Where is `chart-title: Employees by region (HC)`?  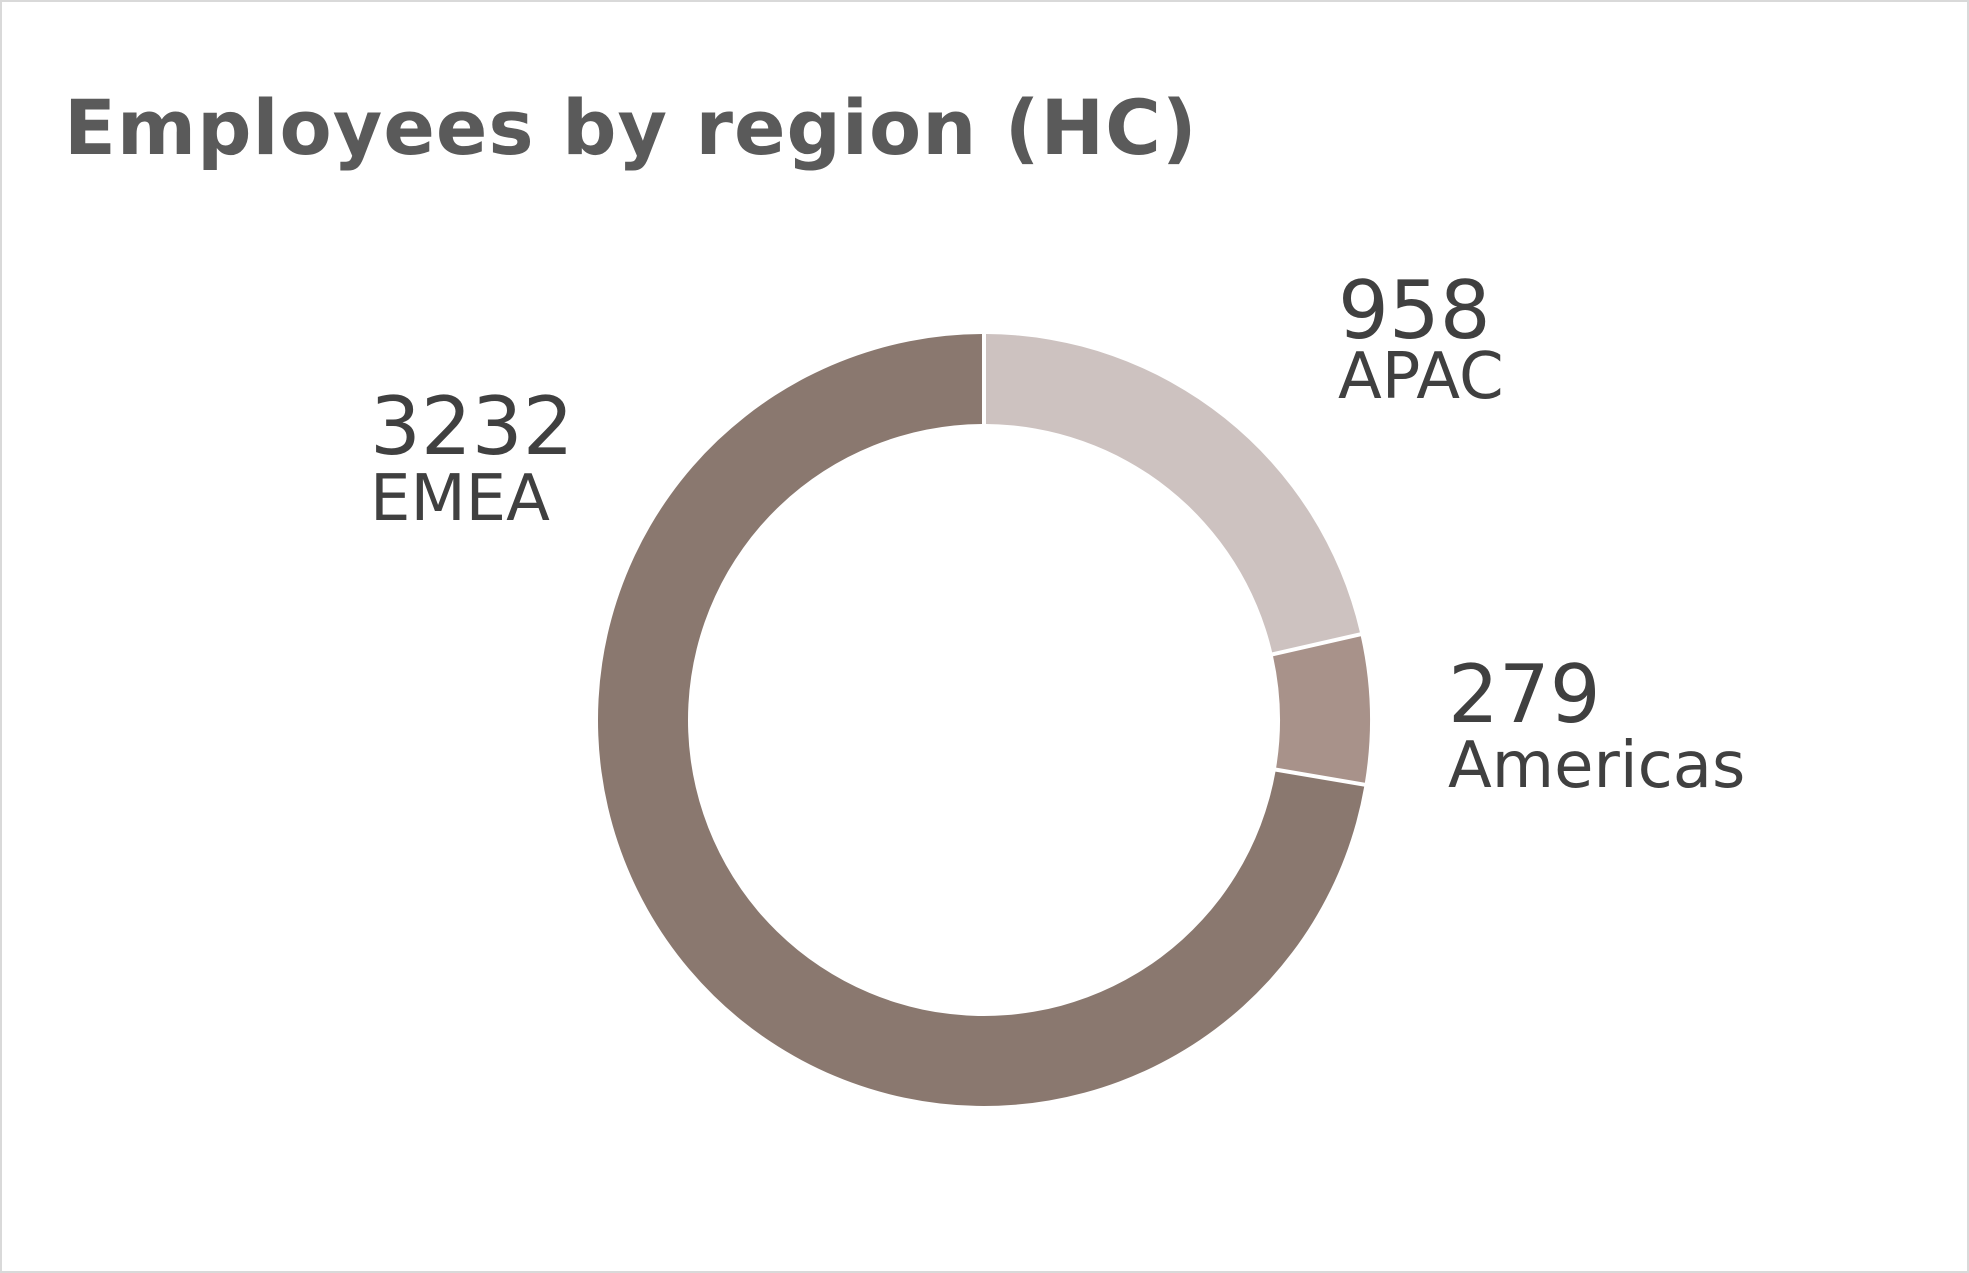
chart-title: Employees by region (HC) is located at coordinates (631, 127).